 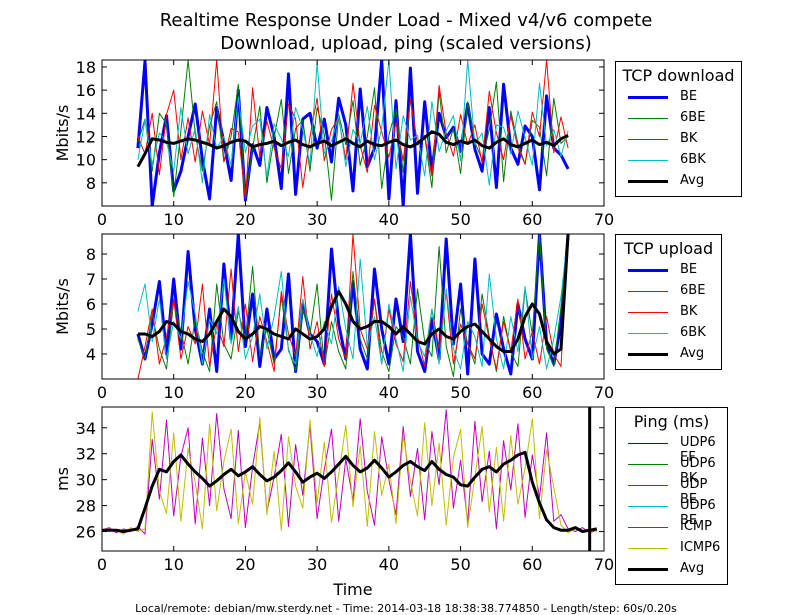 I want to click on series-line-6be, so click(x=353, y=305).